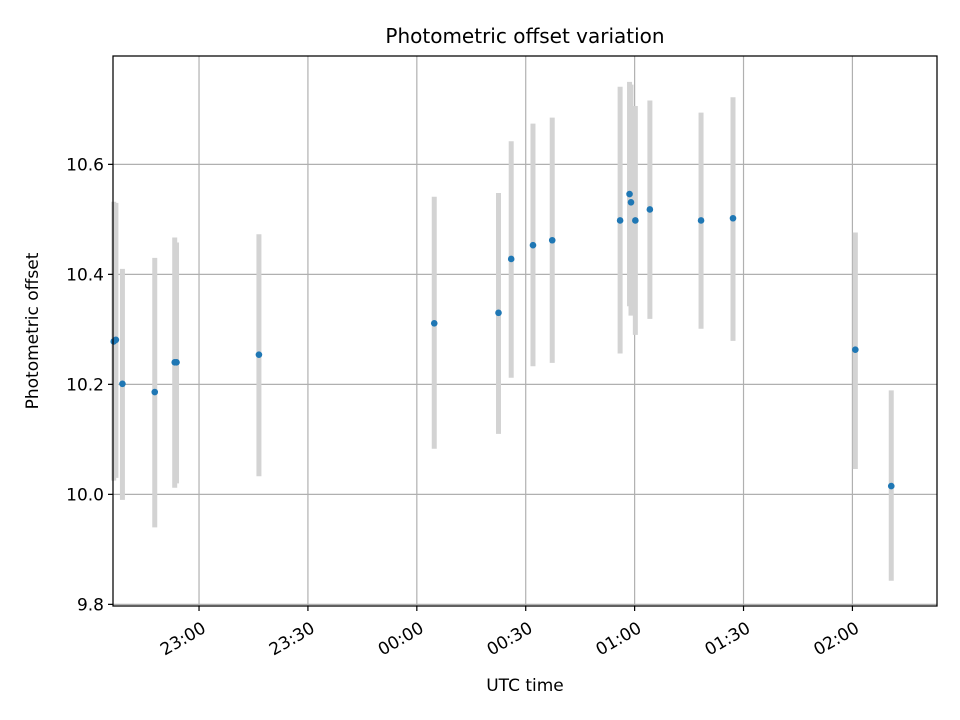 Image resolution: width=960 pixels, height=720 pixels. Describe the element at coordinates (85, 275) in the screenshot. I see `y-tick-label: 10.4` at that location.